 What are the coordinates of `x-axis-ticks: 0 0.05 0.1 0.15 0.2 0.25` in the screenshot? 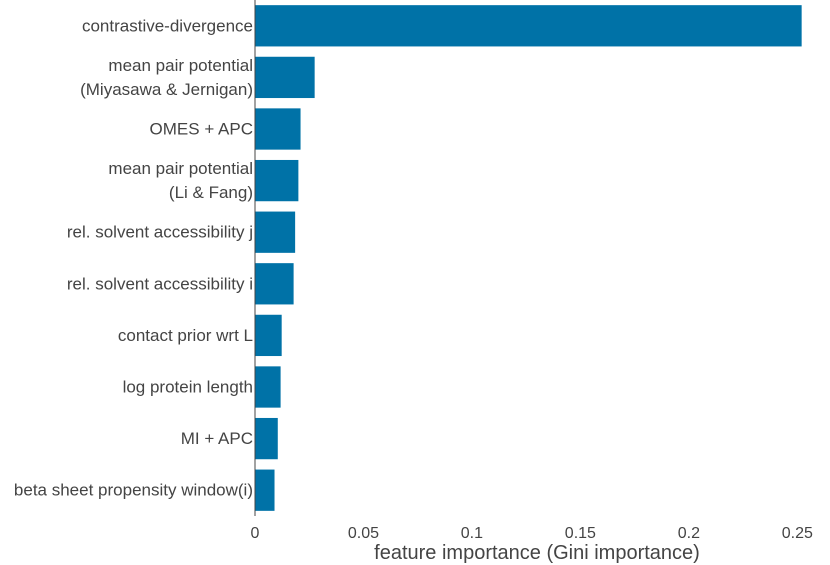 It's located at (532, 533).